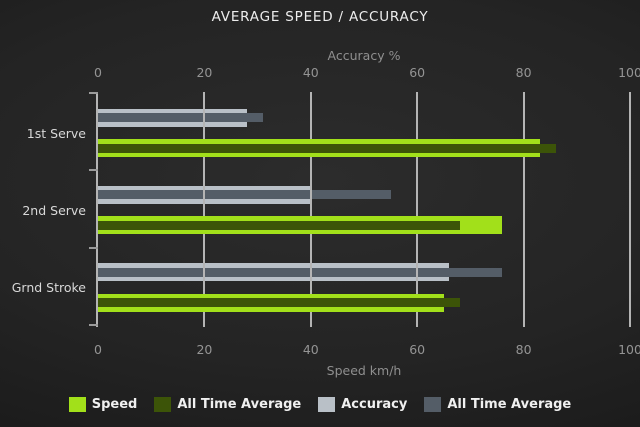 This screenshot has width=640, height=427. What do you see at coordinates (364, 370) in the screenshot?
I see `bottom-axis-title: Speed km/h` at bounding box center [364, 370].